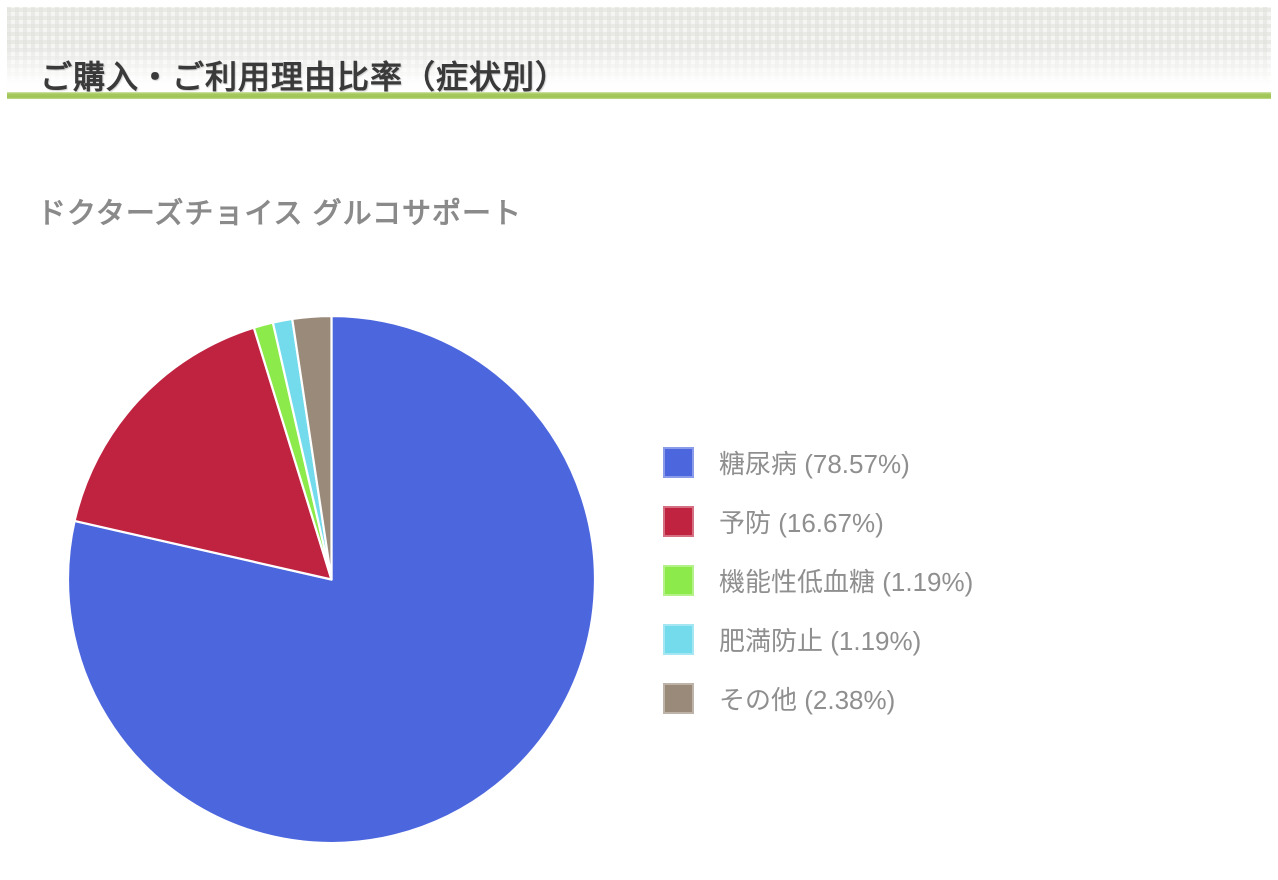 The width and height of the screenshot is (1278, 880). What do you see at coordinates (846, 582) in the screenshot?
I see `legend-label: 機能性低血糖 (1.19%)` at bounding box center [846, 582].